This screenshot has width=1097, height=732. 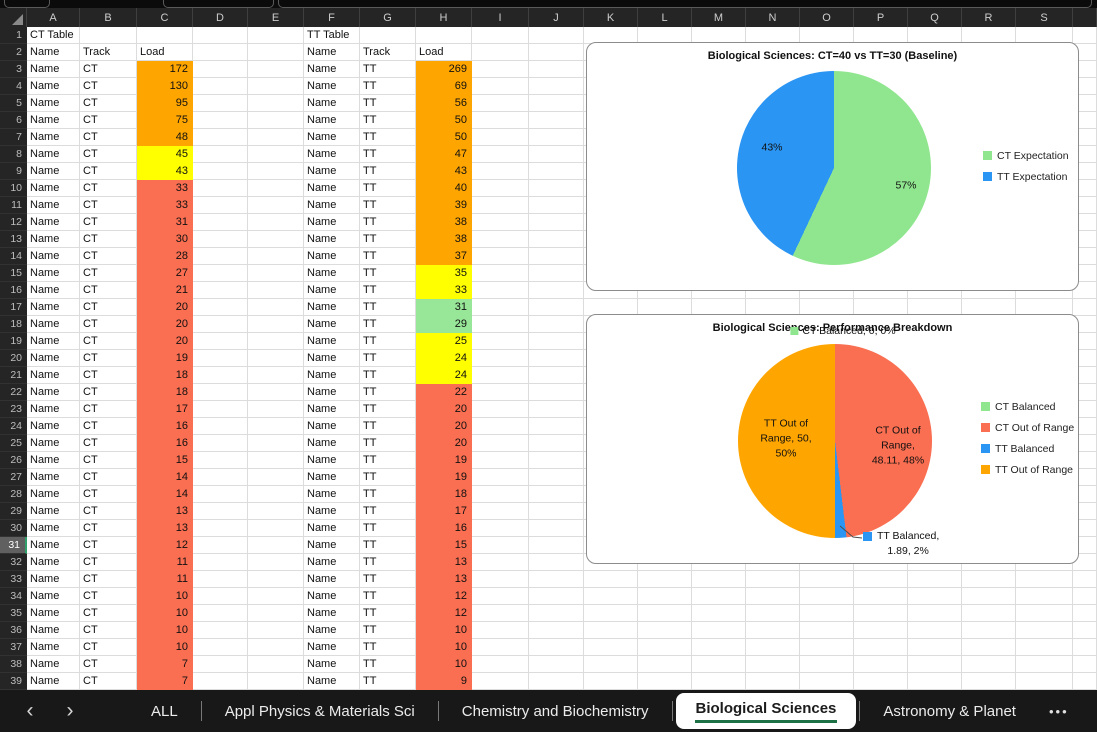 What do you see at coordinates (13, 613) in the screenshot?
I see `row-header-35: 35` at bounding box center [13, 613].